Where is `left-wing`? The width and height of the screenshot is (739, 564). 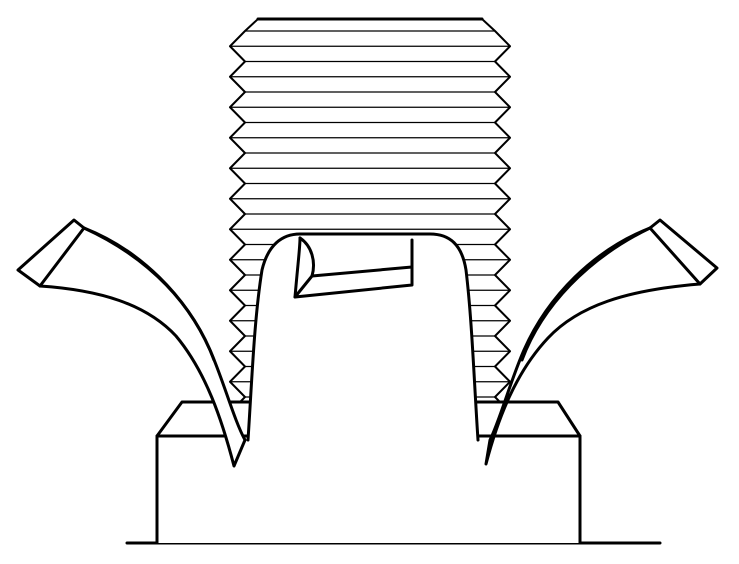
left-wing is located at coordinates (131, 343).